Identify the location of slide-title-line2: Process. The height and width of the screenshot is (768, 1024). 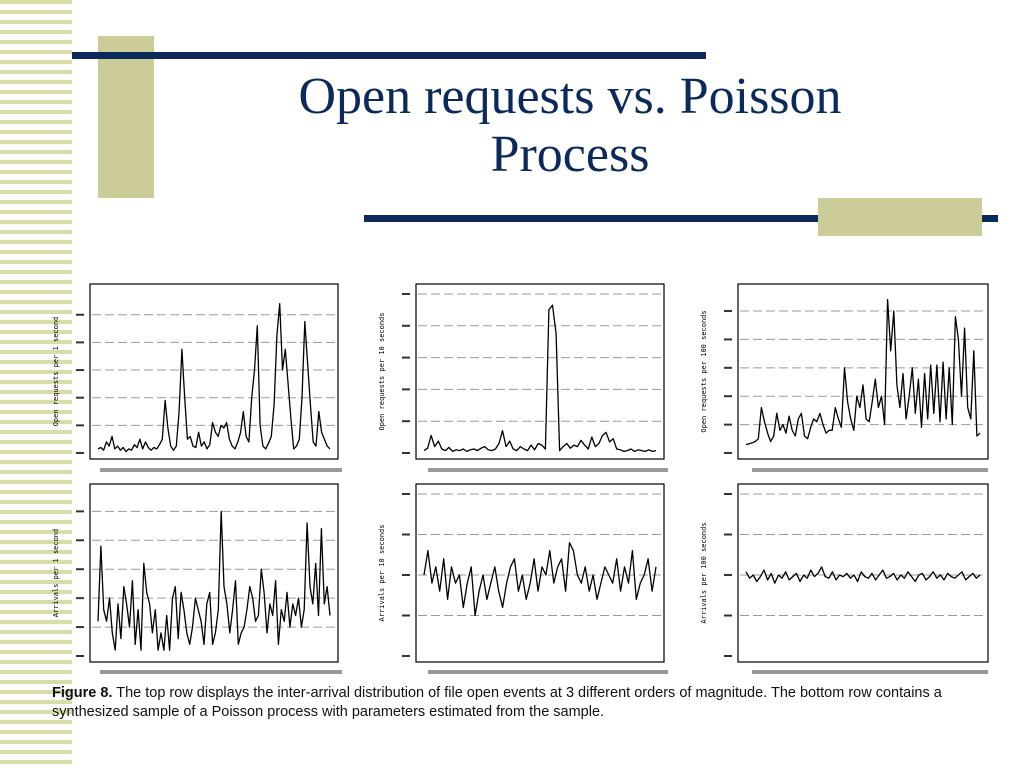
(570, 154).